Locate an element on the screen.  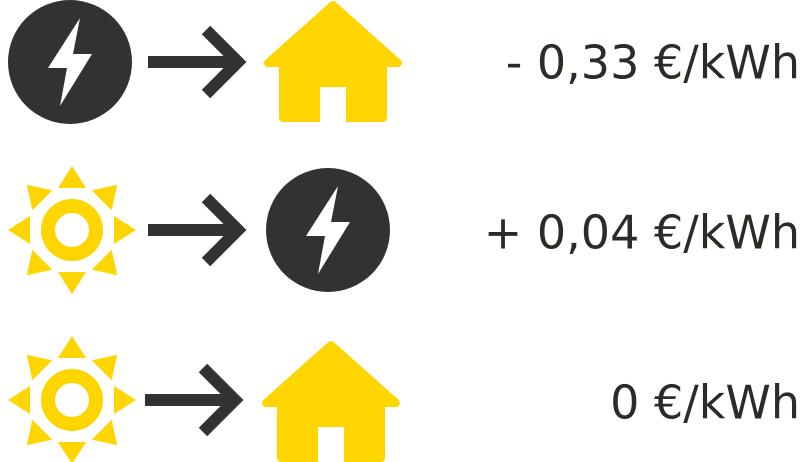
price: 0 €/kWh is located at coordinates (705, 403).